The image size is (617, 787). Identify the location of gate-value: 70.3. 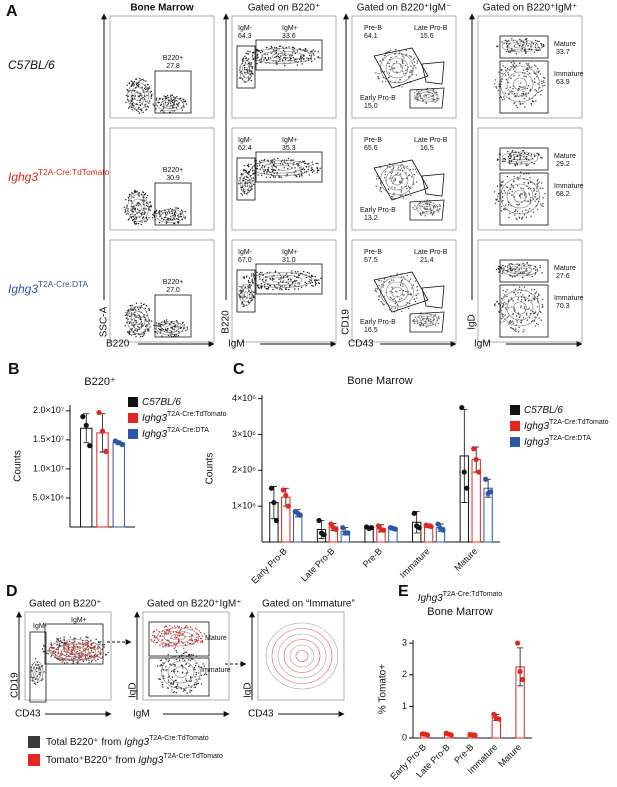
(563, 306).